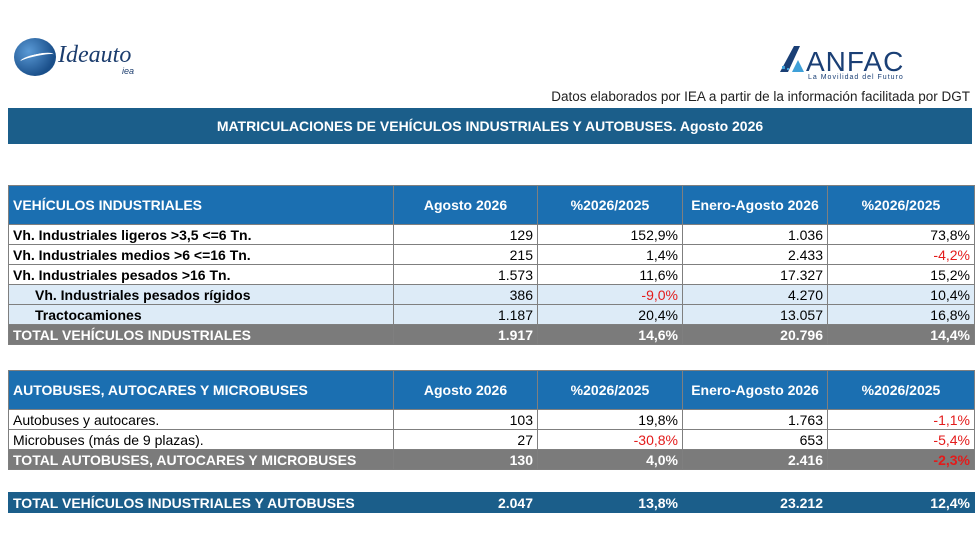 The height and width of the screenshot is (560, 980). I want to click on value-cell: -9,0%, so click(610, 294).